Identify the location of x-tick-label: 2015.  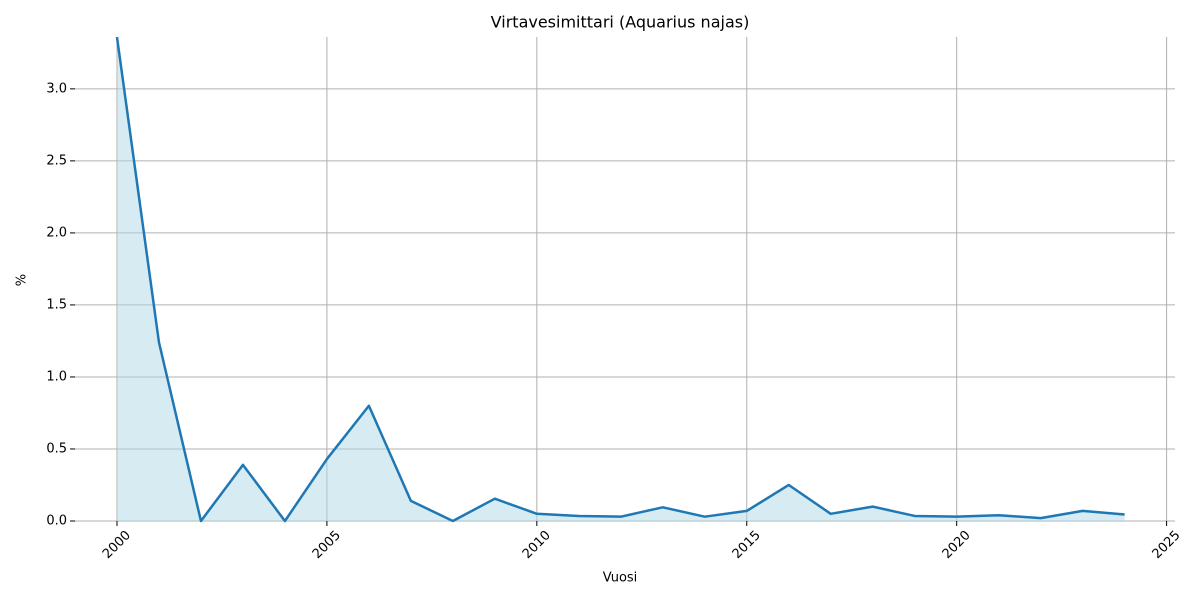
(747, 545).